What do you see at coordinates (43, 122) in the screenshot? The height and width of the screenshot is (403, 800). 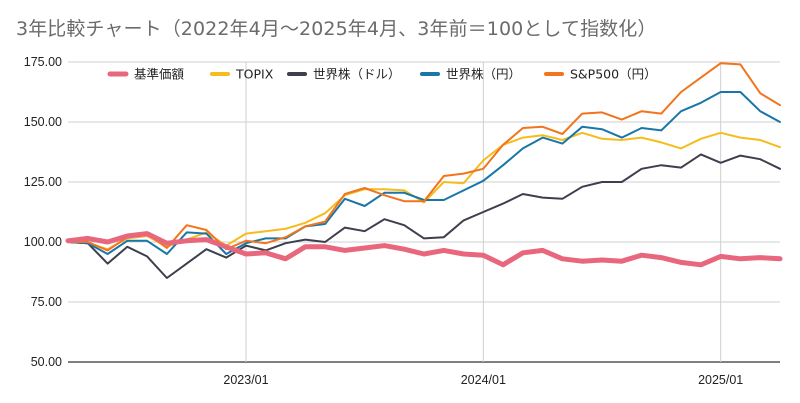 I see `y-tick-label: 150.00` at bounding box center [43, 122].